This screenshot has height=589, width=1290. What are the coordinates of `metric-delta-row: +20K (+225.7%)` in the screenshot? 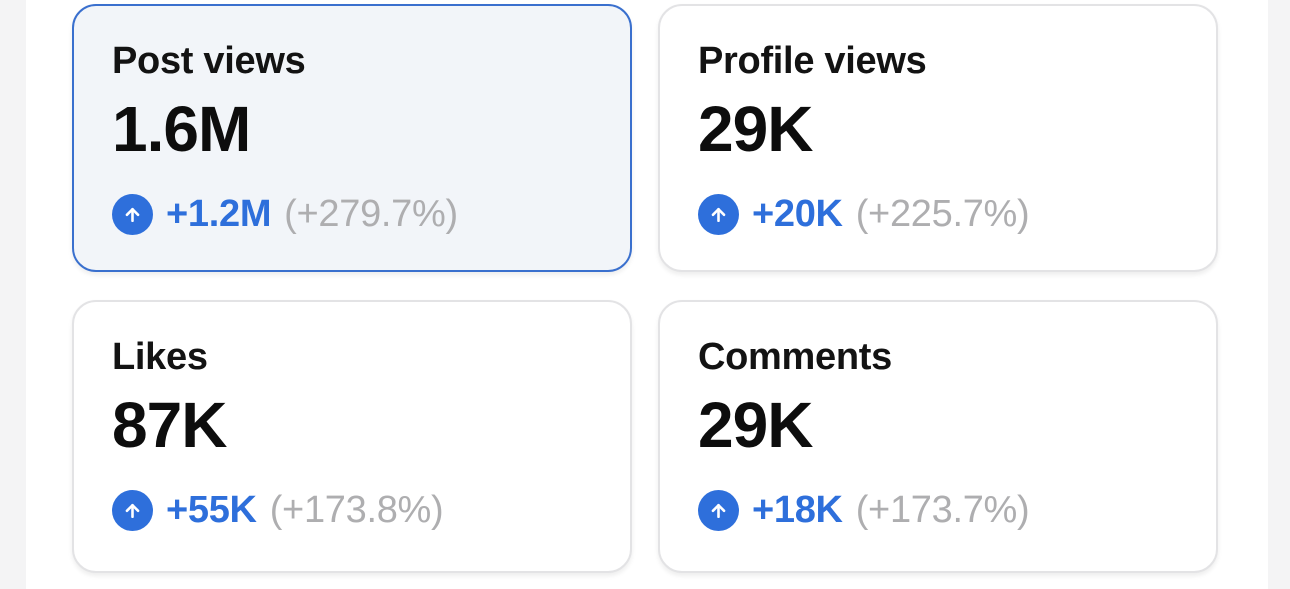 It's located at (938, 214).